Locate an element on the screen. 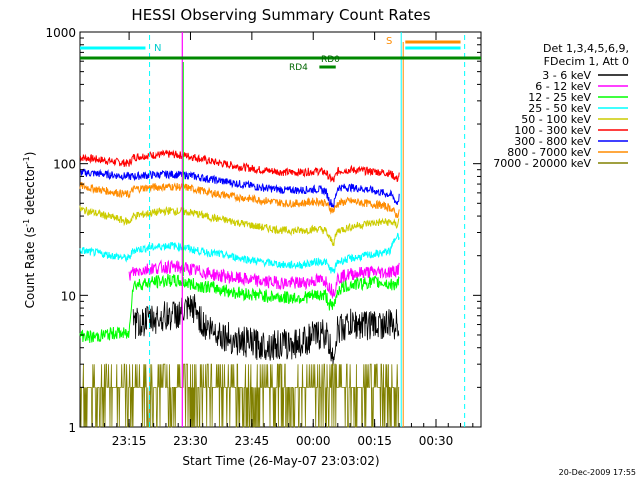  y-label-sup1: -1 is located at coordinates (26, 223).